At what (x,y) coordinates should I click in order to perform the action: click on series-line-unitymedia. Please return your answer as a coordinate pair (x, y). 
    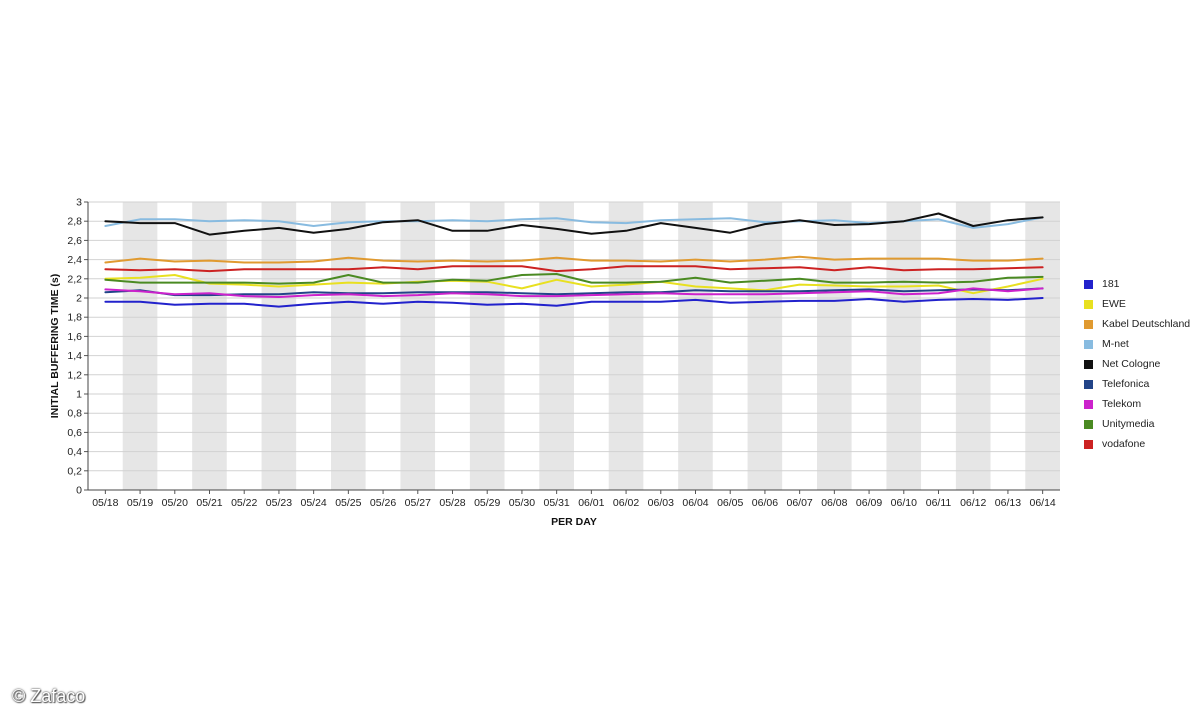
    Looking at the image, I should click on (574, 279).